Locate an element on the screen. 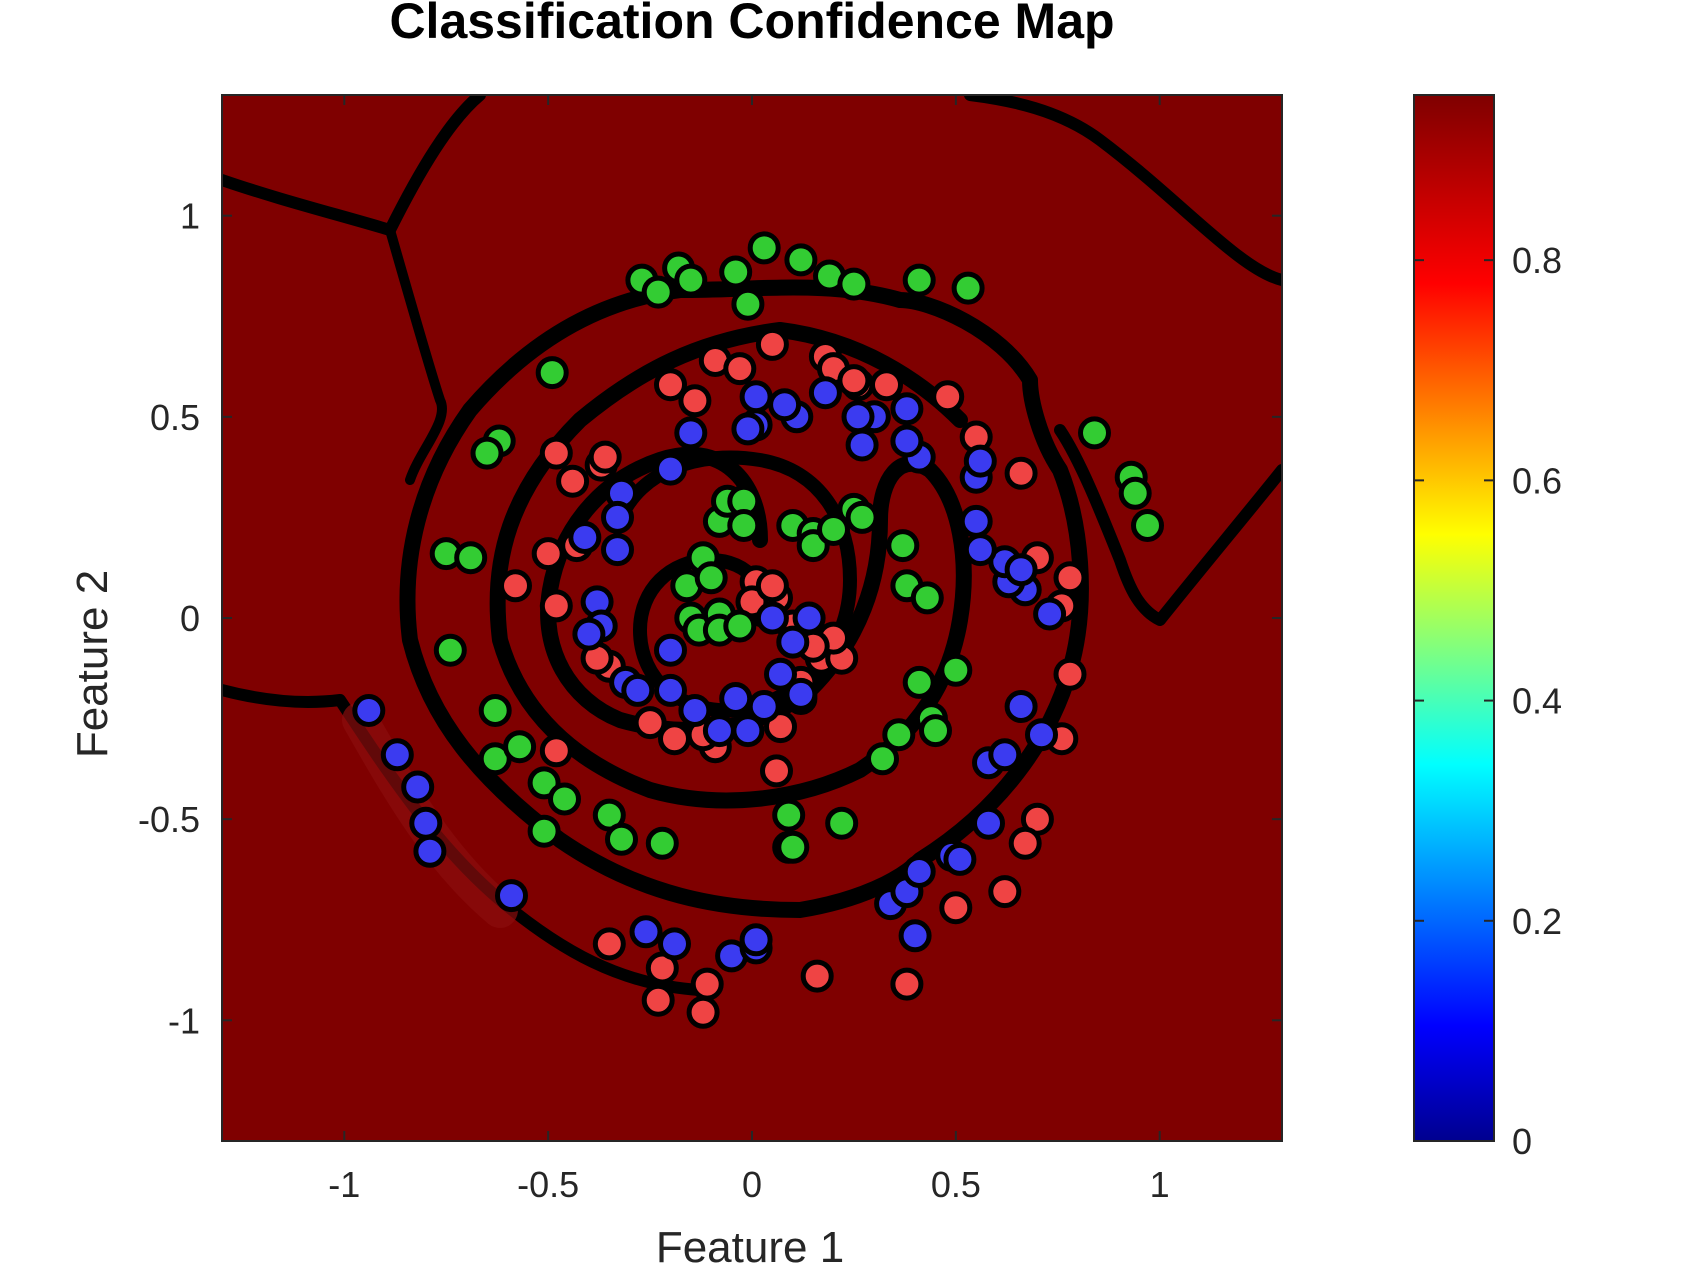 This screenshot has width=1695, height=1271. x-tick-label: -1 is located at coordinates (344, 1184).